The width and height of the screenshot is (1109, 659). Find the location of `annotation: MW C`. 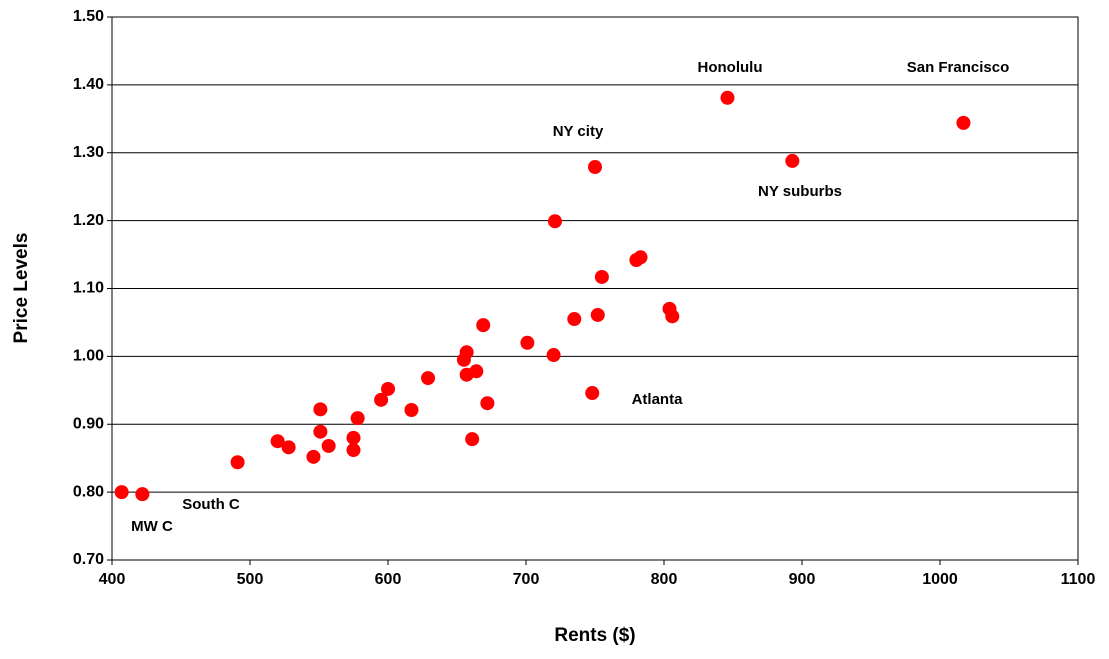

annotation: MW C is located at coordinates (152, 526).